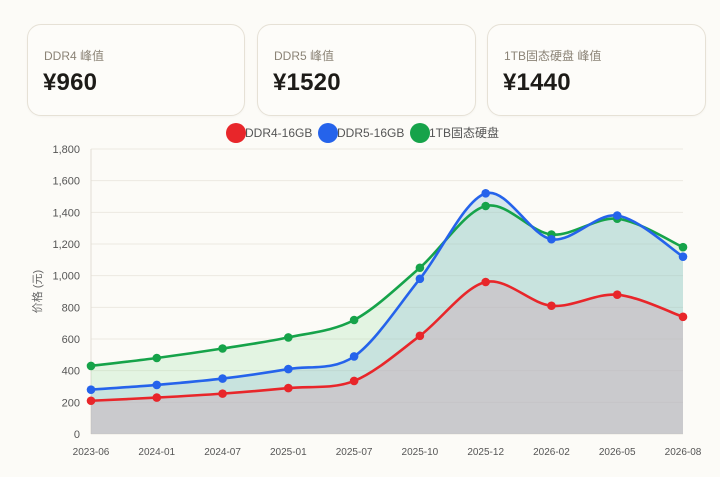 This screenshot has height=477, width=720. Describe the element at coordinates (91, 452) in the screenshot. I see `x-tick-label: 2023-06` at that location.